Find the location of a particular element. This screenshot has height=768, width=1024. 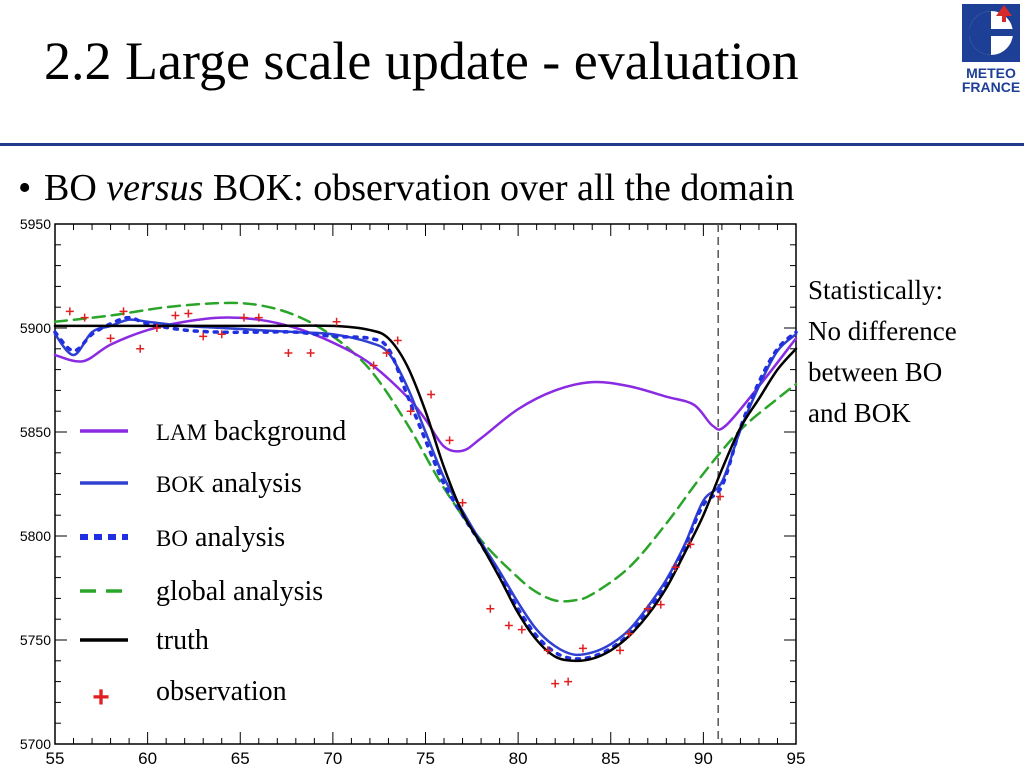

y-tick-label: 5850 is located at coordinates (35, 432).